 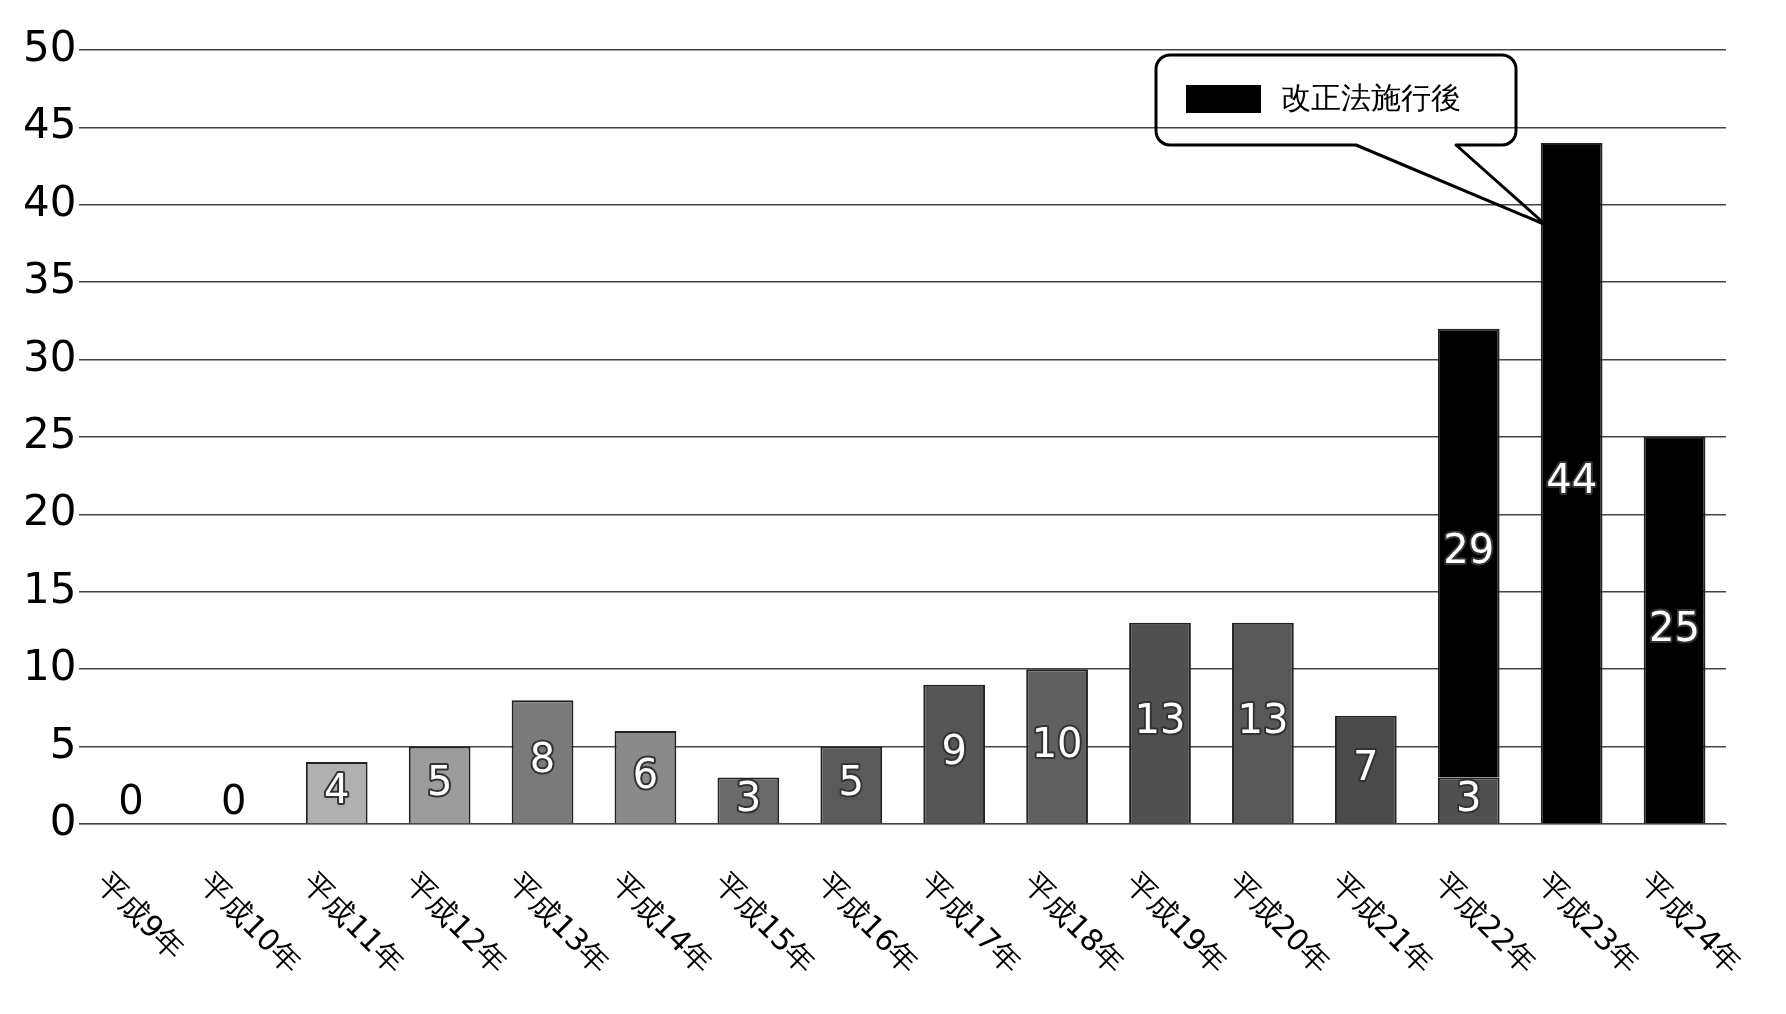 I want to click on legend-label: 改正法施行後, so click(x=1371, y=97).